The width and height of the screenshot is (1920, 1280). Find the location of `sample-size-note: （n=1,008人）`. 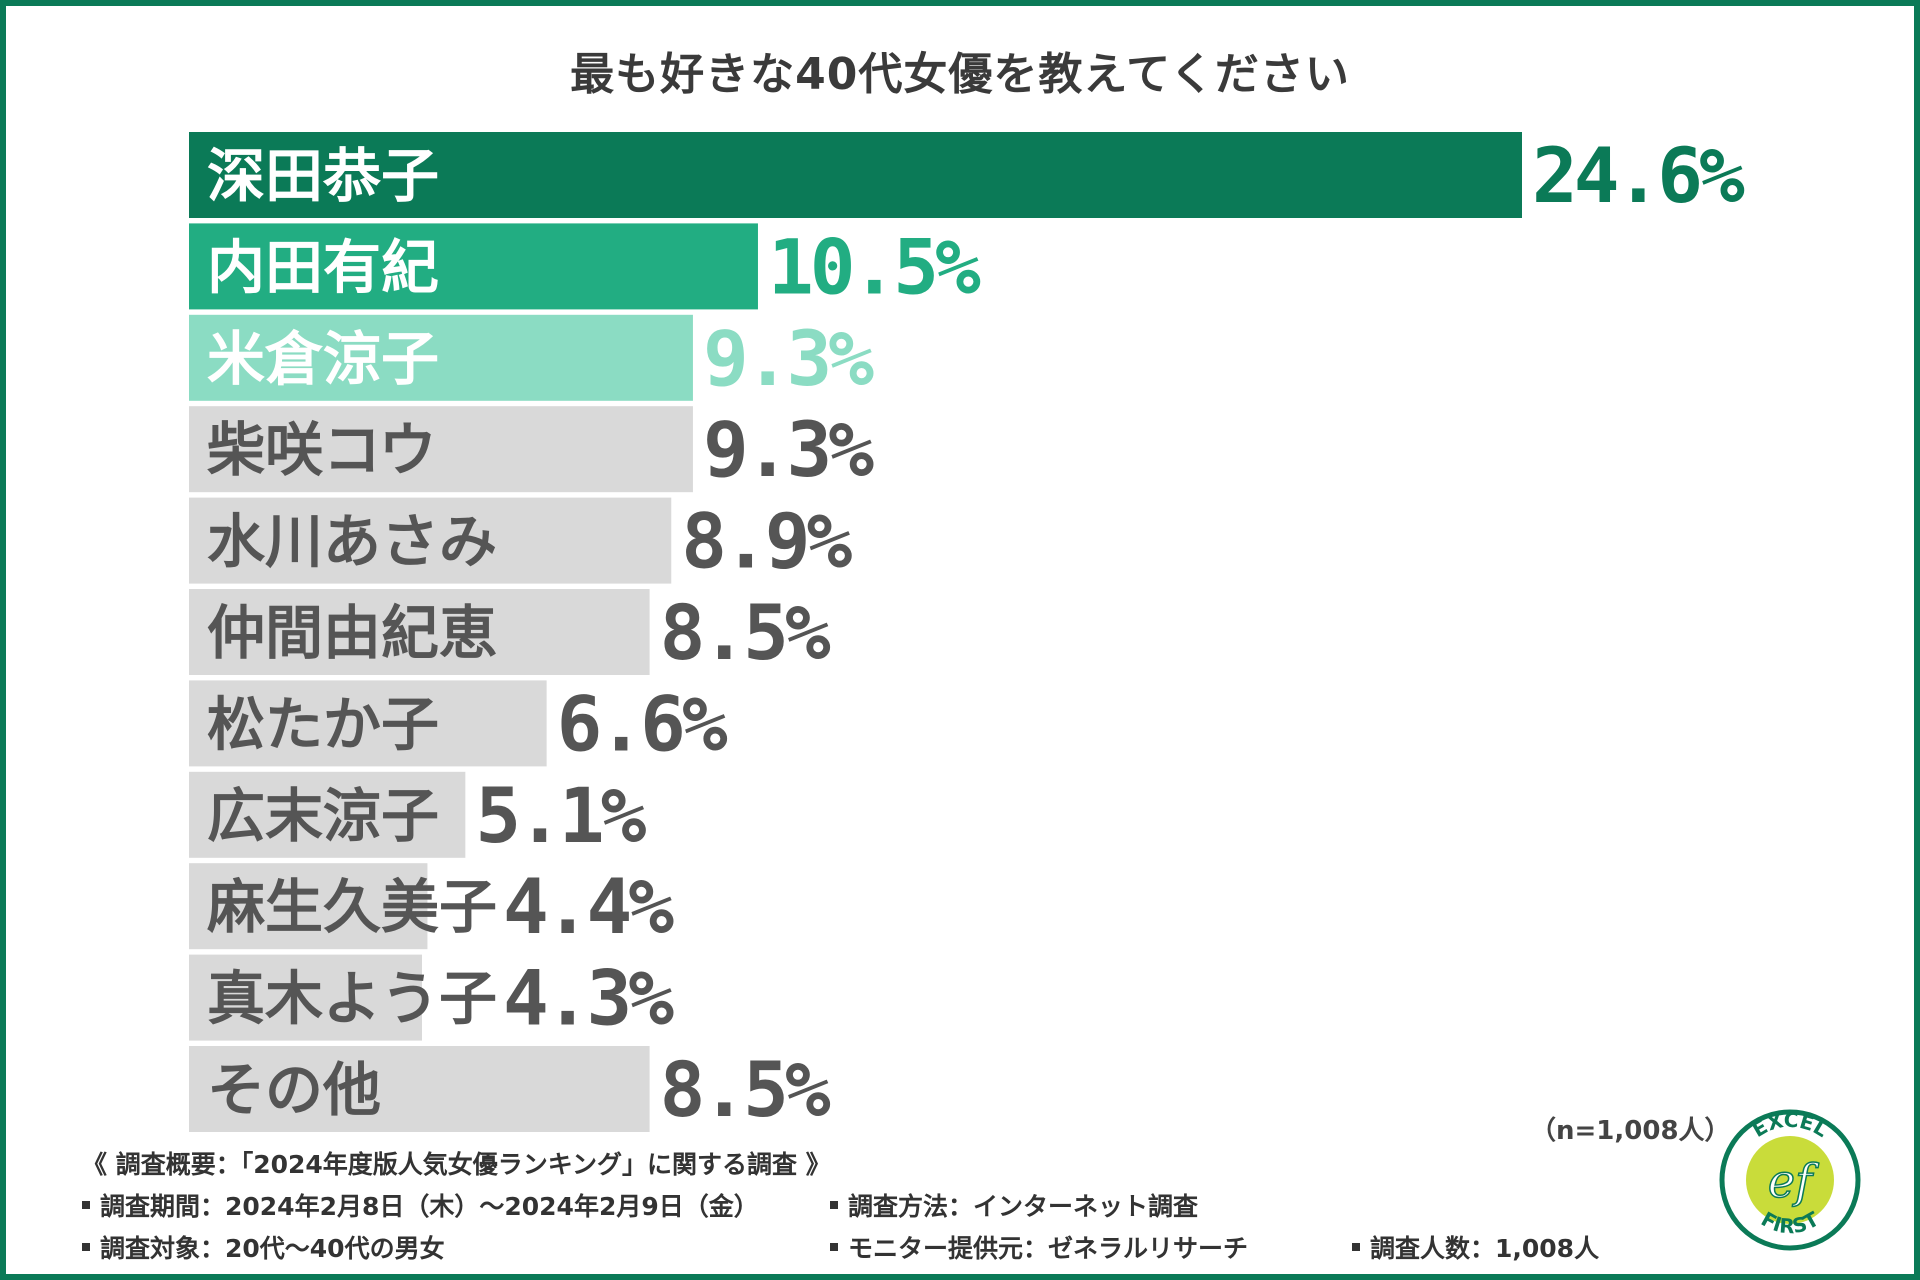

sample-size-note: （n=1,008人） is located at coordinates (1630, 1131).